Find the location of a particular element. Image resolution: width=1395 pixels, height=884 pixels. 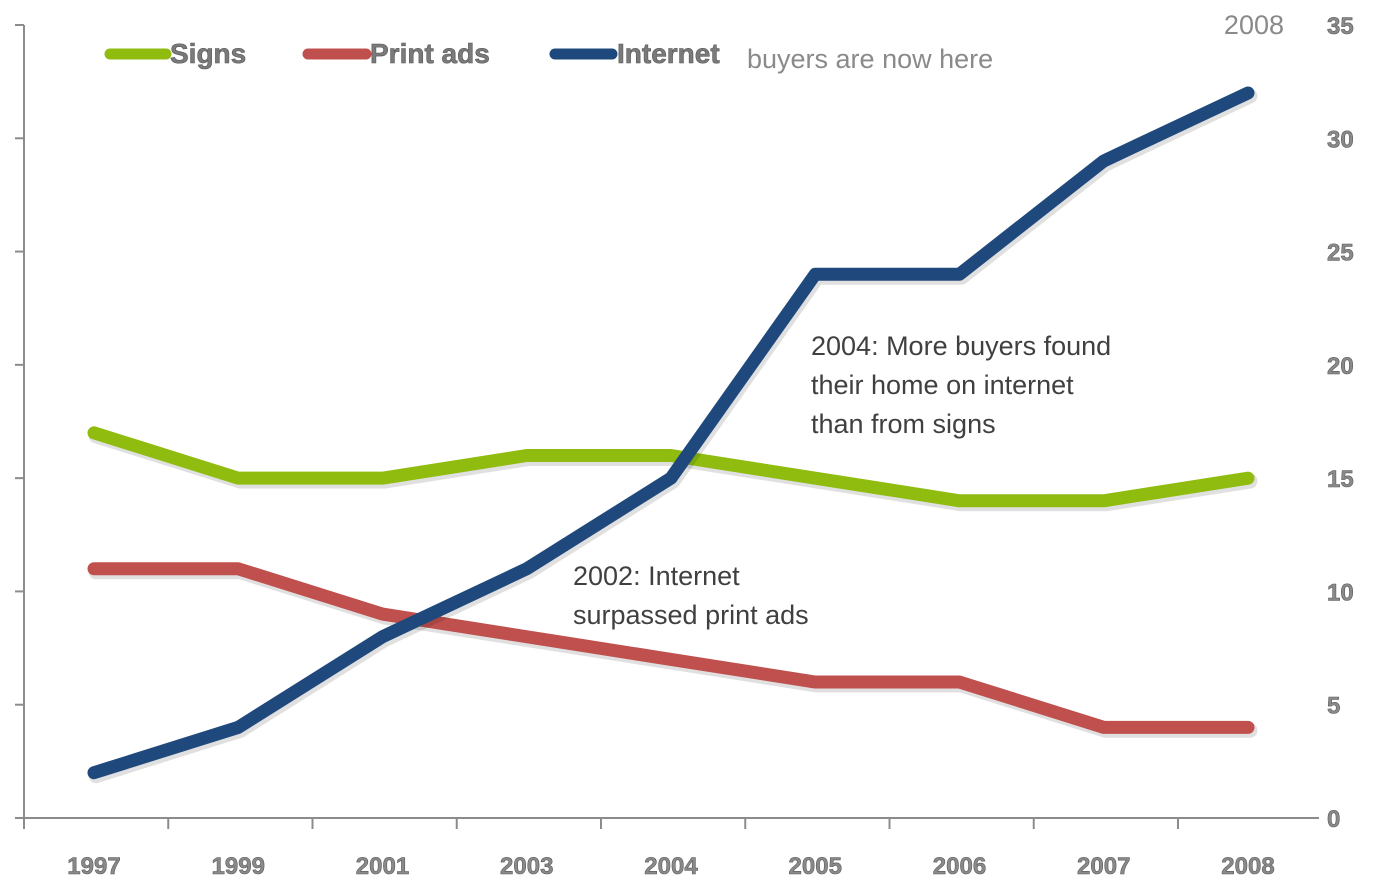

annotation-2004-line-3: than from signs is located at coordinates (903, 424).